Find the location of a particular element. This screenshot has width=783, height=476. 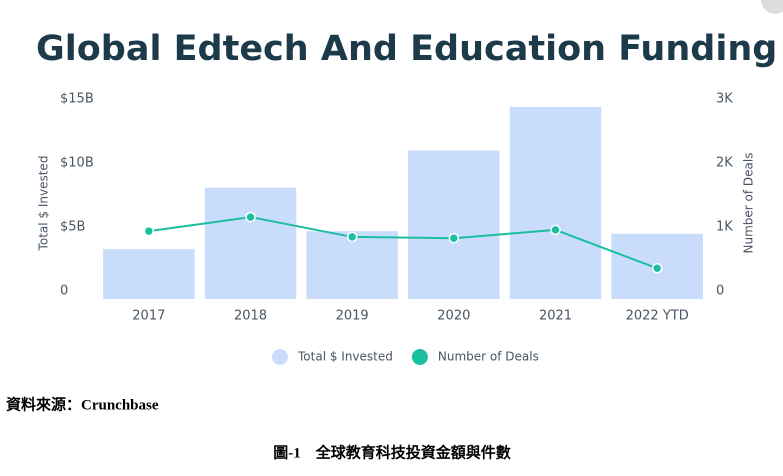

x-tick-label: 2020 is located at coordinates (453, 316).